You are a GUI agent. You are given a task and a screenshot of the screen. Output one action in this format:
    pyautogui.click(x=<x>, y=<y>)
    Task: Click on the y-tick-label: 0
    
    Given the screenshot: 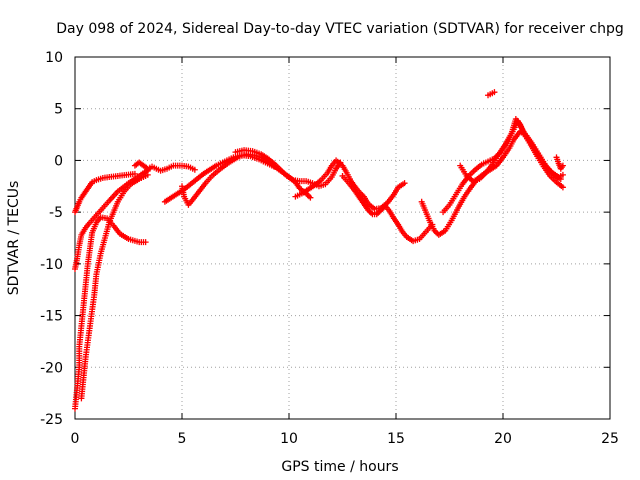 What is the action you would take?
    pyautogui.click(x=58, y=161)
    